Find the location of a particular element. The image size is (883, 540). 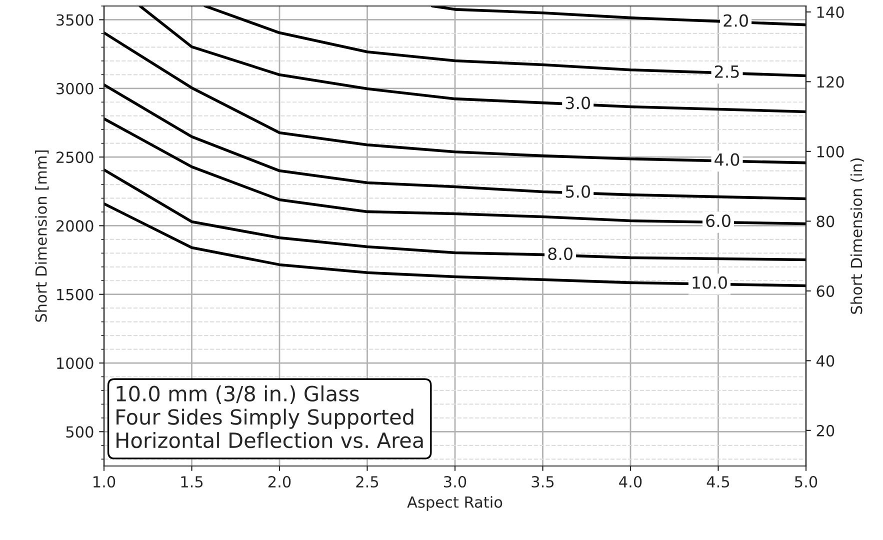

x-tick-label: 2.0 is located at coordinates (279, 482).